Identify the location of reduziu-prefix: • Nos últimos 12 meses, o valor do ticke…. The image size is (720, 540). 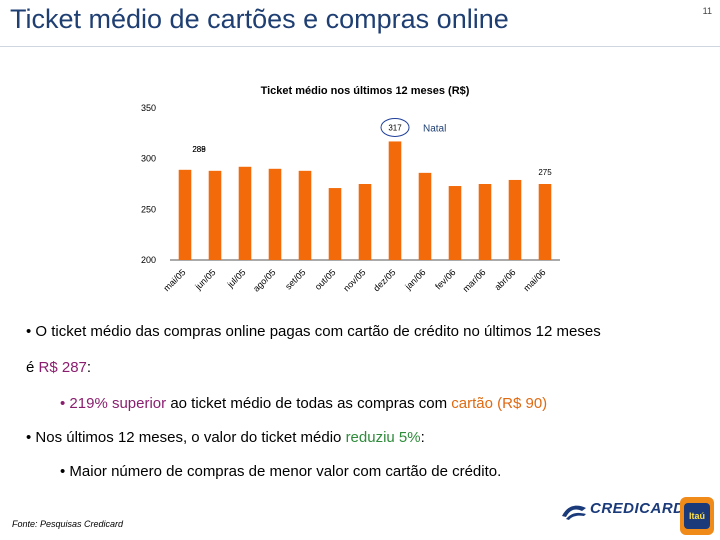
(186, 437).